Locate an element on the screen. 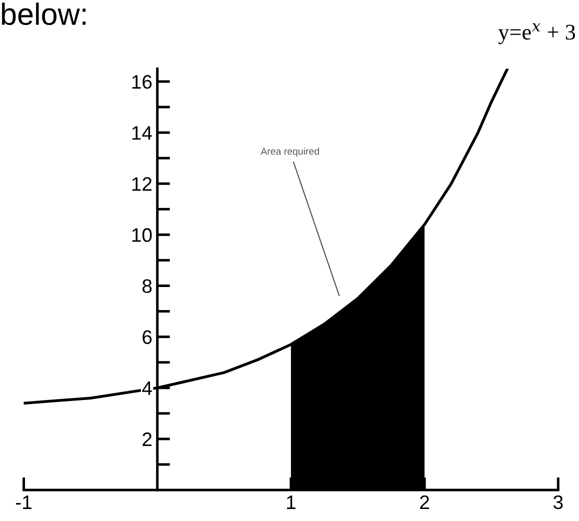  x-tick-label: 2 is located at coordinates (424, 502).